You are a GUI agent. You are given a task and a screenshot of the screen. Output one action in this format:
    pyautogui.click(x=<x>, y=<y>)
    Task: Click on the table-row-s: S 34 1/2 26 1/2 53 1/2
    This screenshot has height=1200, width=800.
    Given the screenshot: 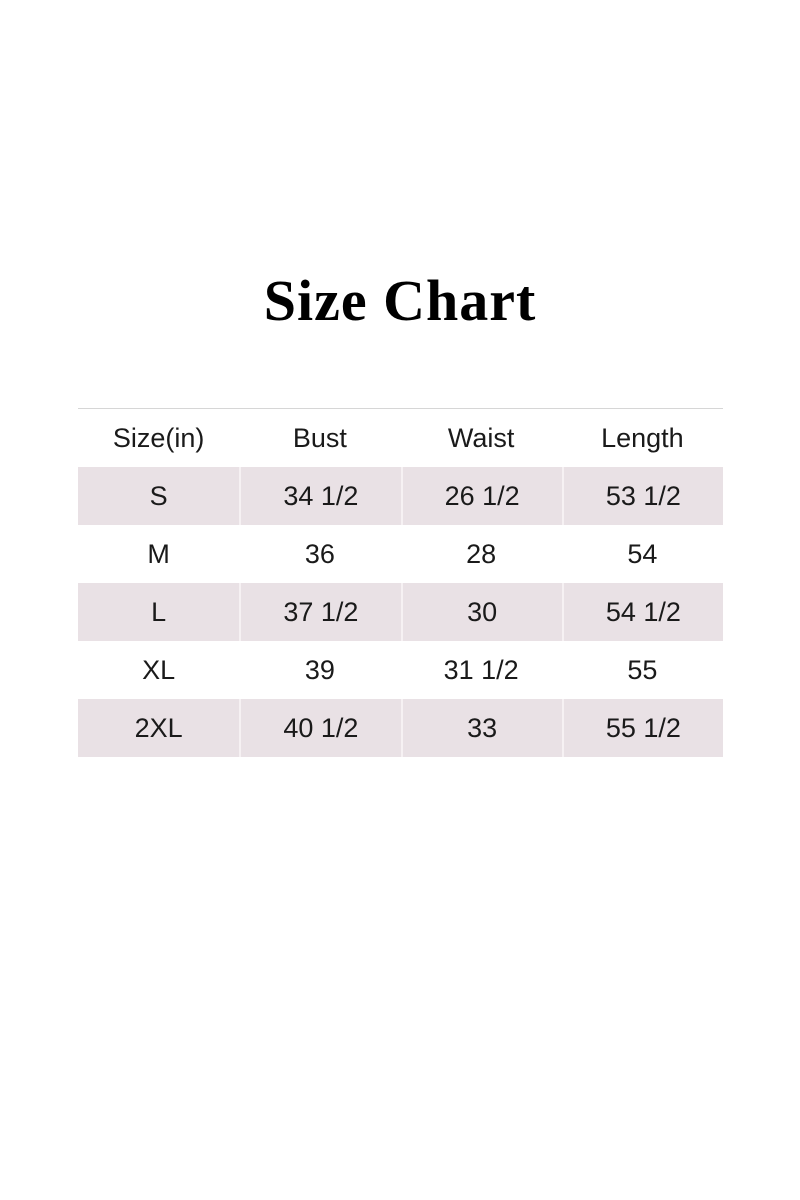 What is the action you would take?
    pyautogui.click(x=400, y=496)
    